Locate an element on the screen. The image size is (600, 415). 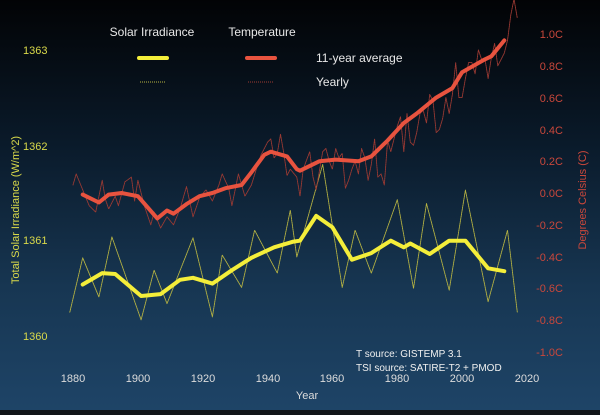
right-tick-label: 0.0C is located at coordinates (551, 194).